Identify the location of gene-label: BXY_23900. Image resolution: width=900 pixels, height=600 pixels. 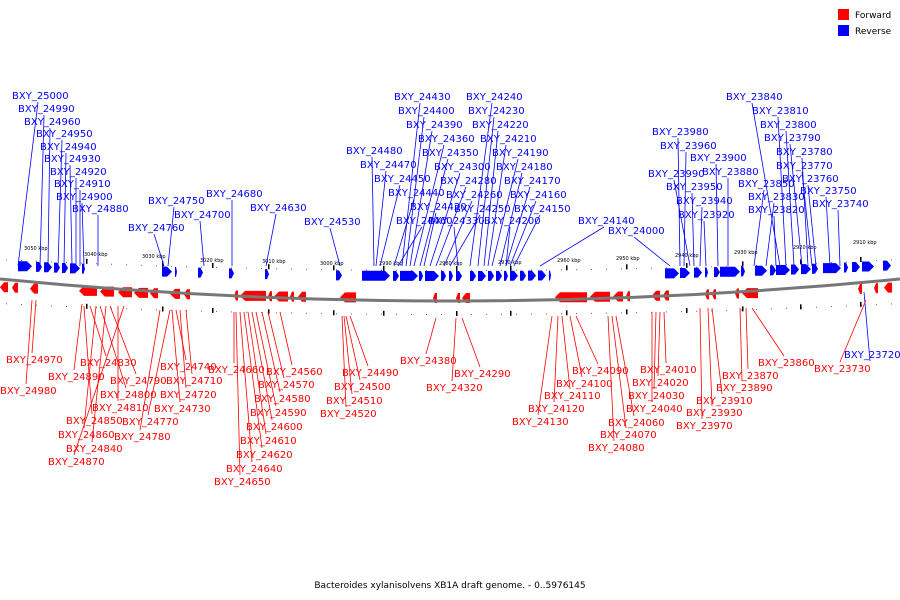
(718, 158).